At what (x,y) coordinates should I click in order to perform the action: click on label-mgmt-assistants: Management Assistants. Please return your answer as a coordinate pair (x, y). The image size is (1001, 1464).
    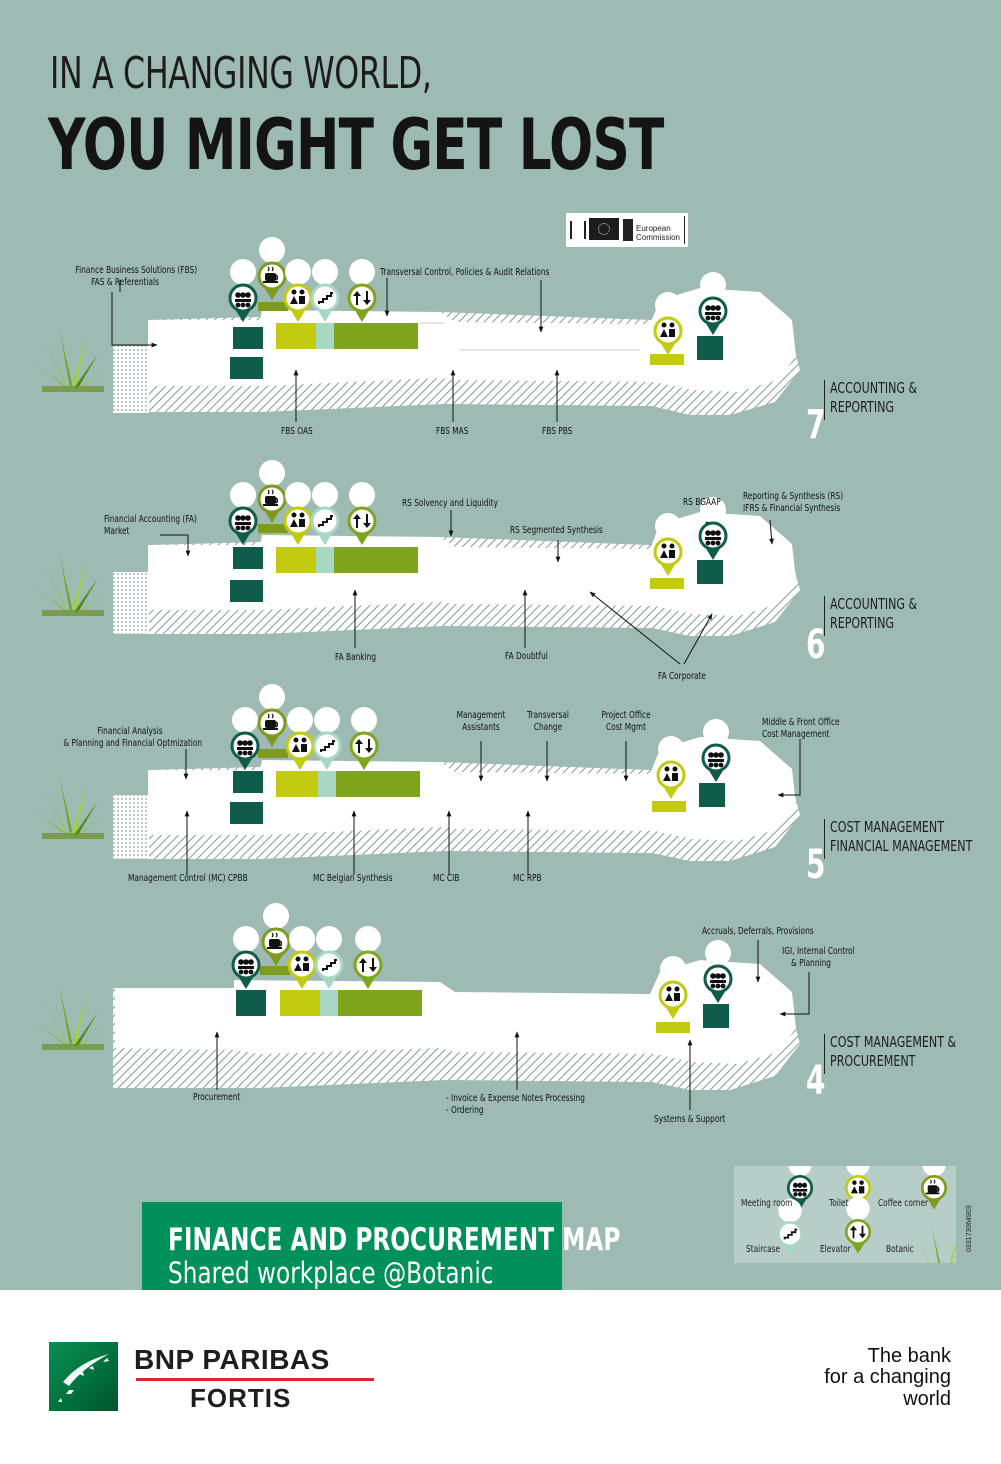
    Looking at the image, I should click on (481, 721).